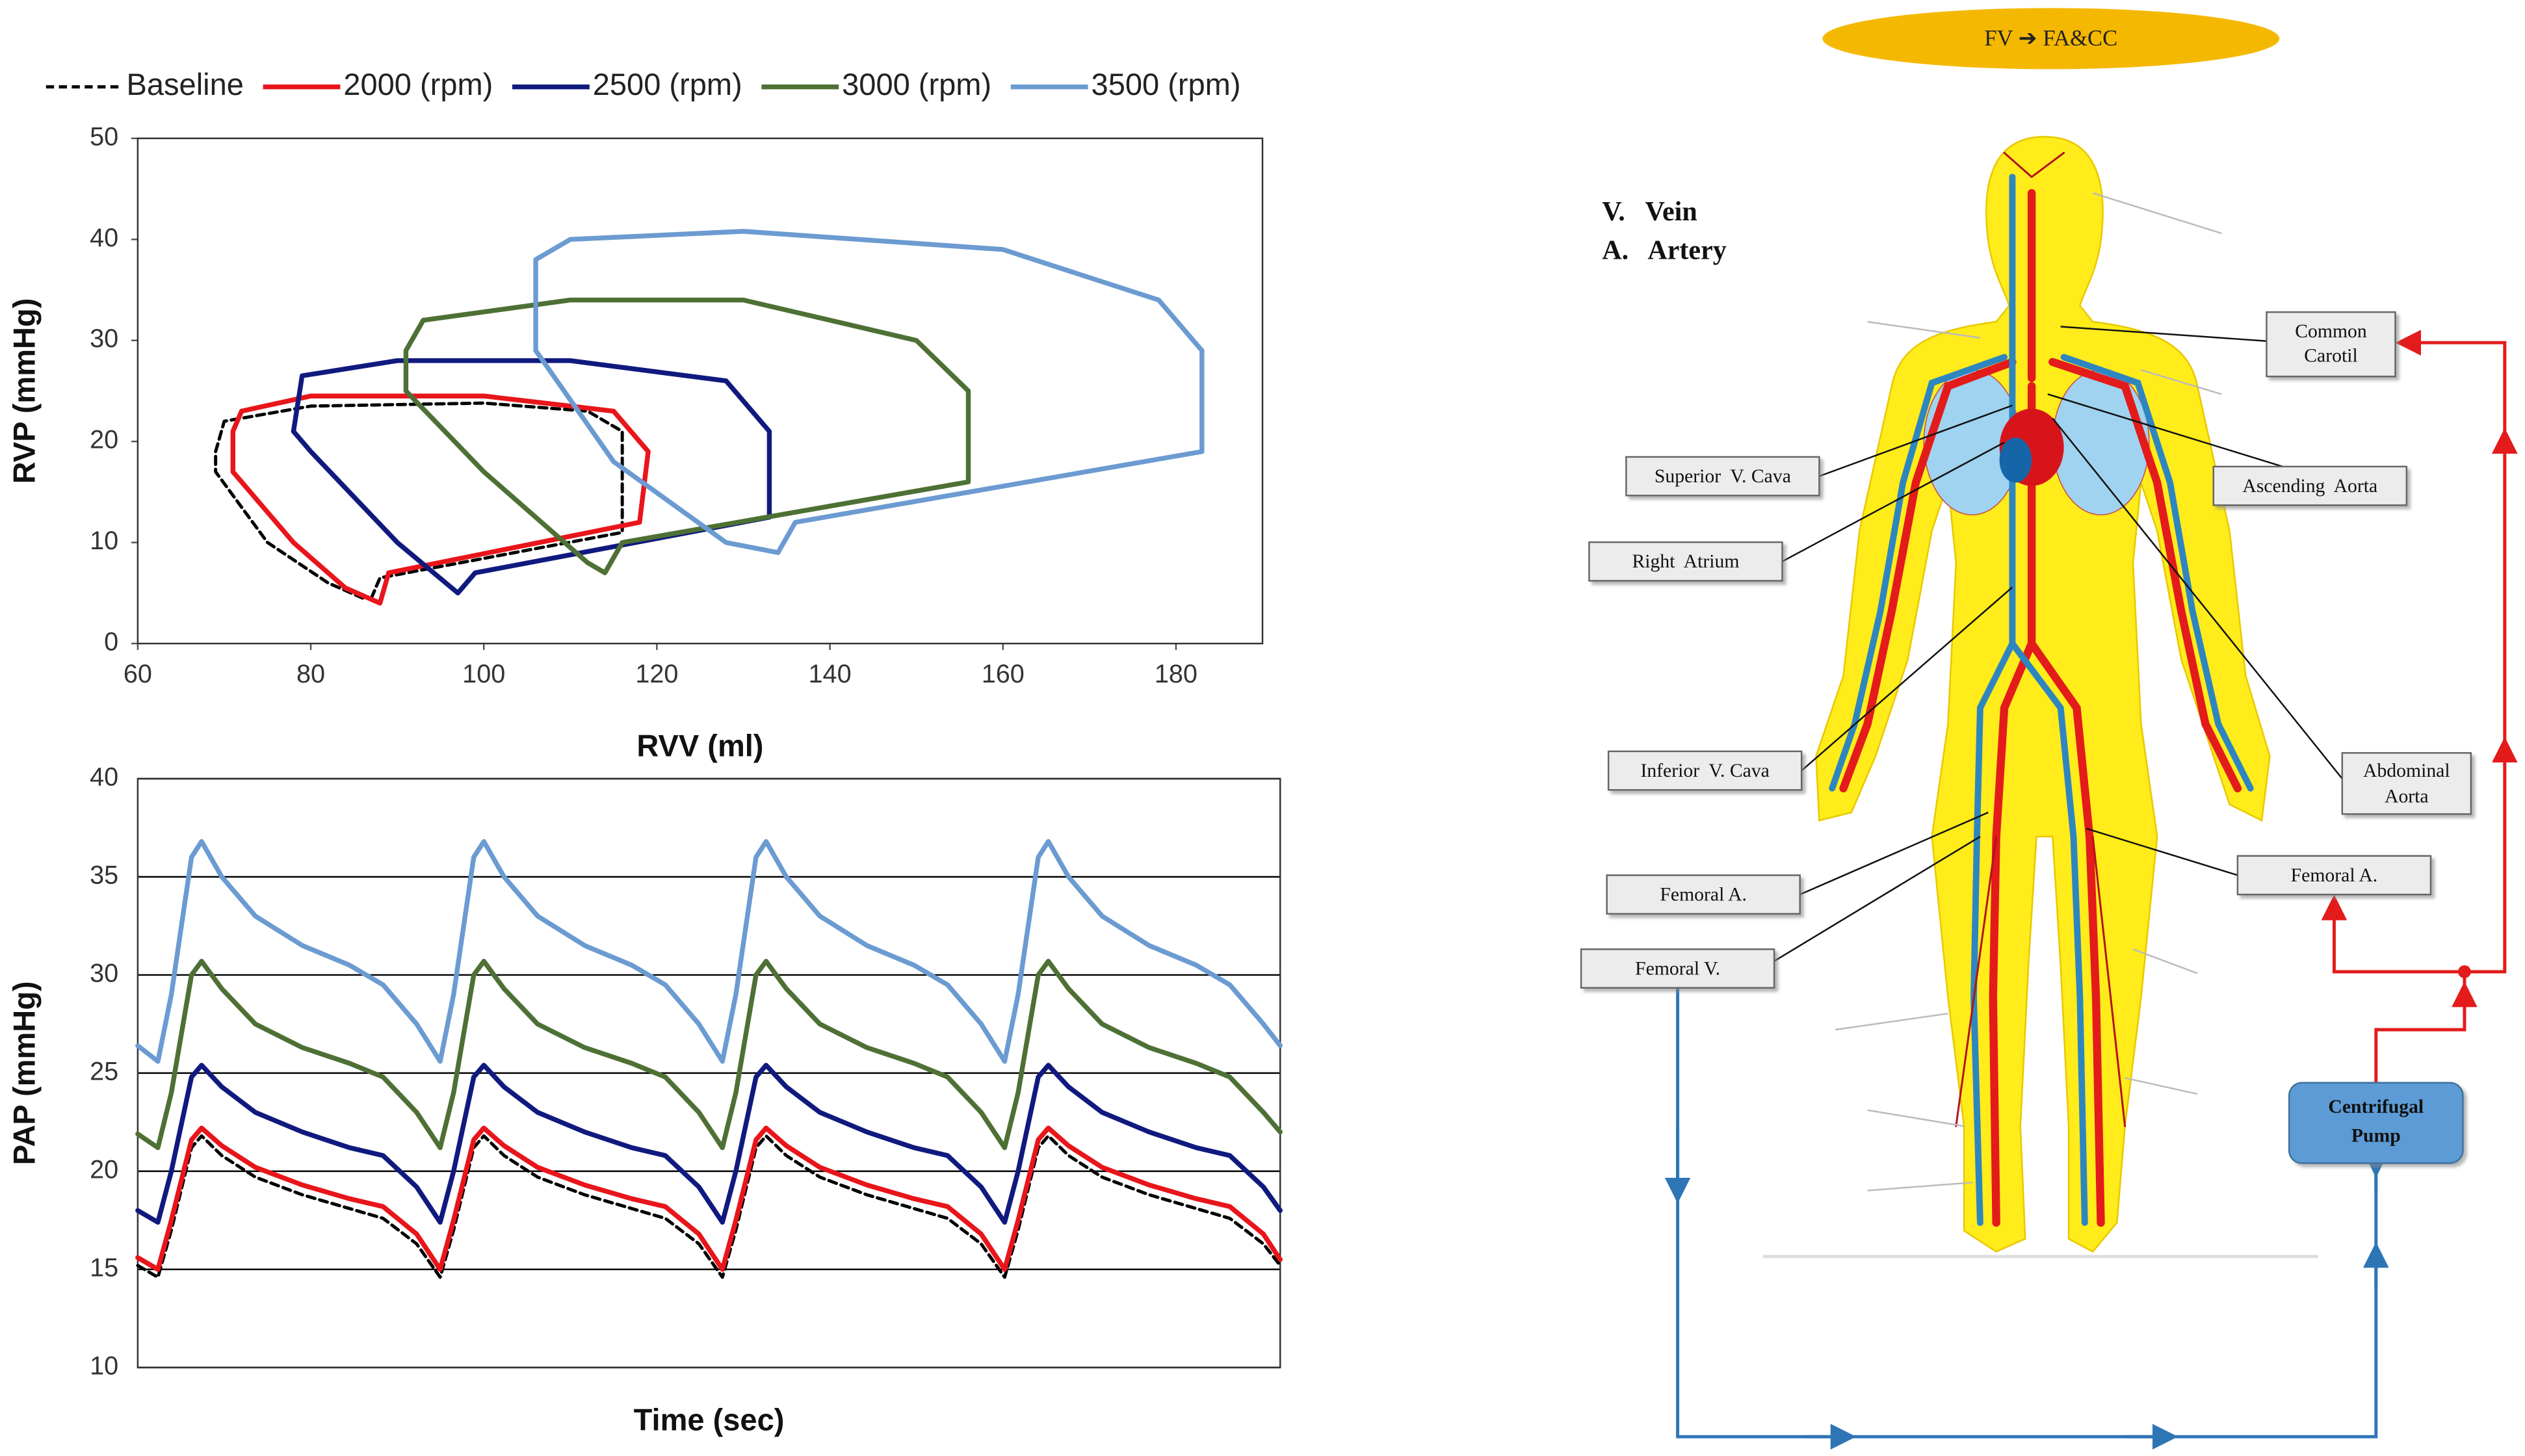  I want to click on x-tick-label: 160, so click(1003, 674).